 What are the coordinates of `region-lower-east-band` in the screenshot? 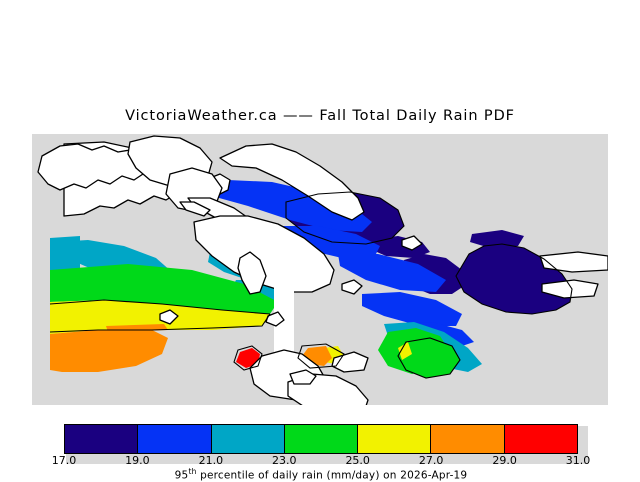 It's located at (412, 309).